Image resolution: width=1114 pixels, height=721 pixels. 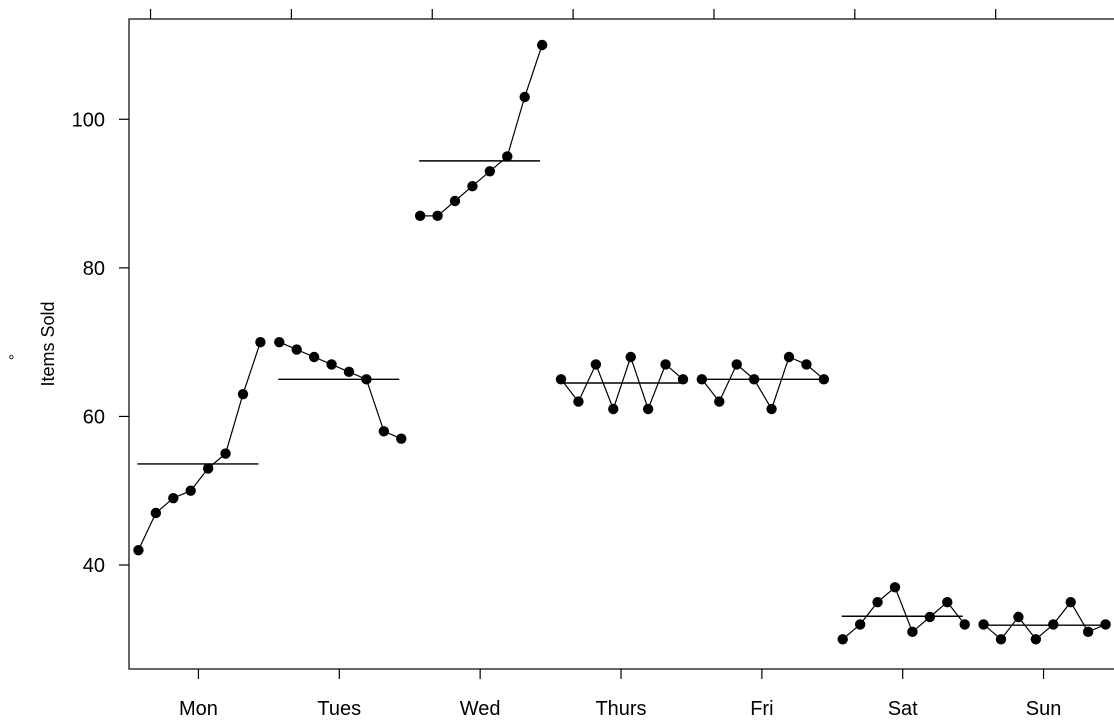 I want to click on x-tick-label: Tues, so click(x=339, y=709).